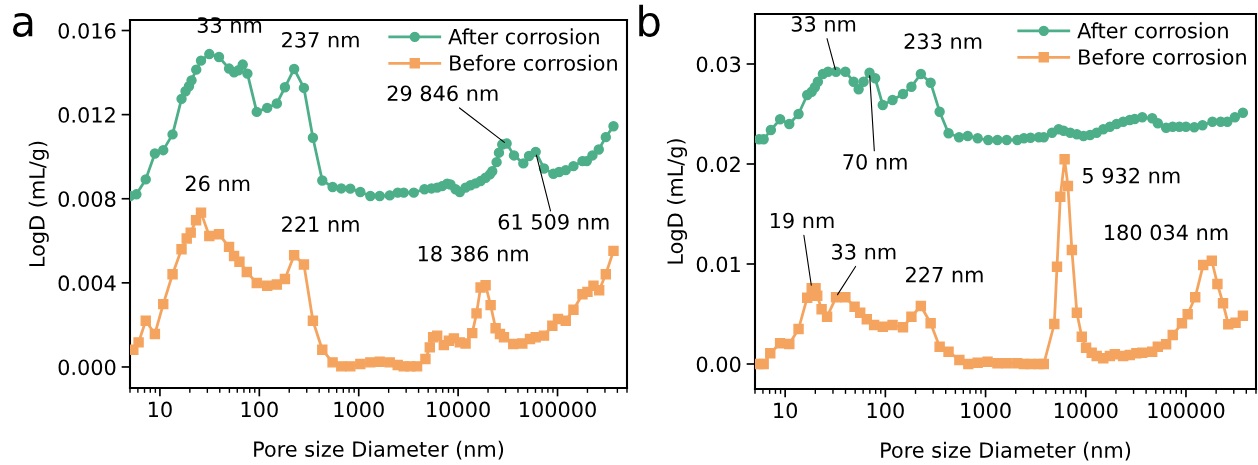  What do you see at coordinates (649, 20) in the screenshot?
I see `text: b` at bounding box center [649, 20].